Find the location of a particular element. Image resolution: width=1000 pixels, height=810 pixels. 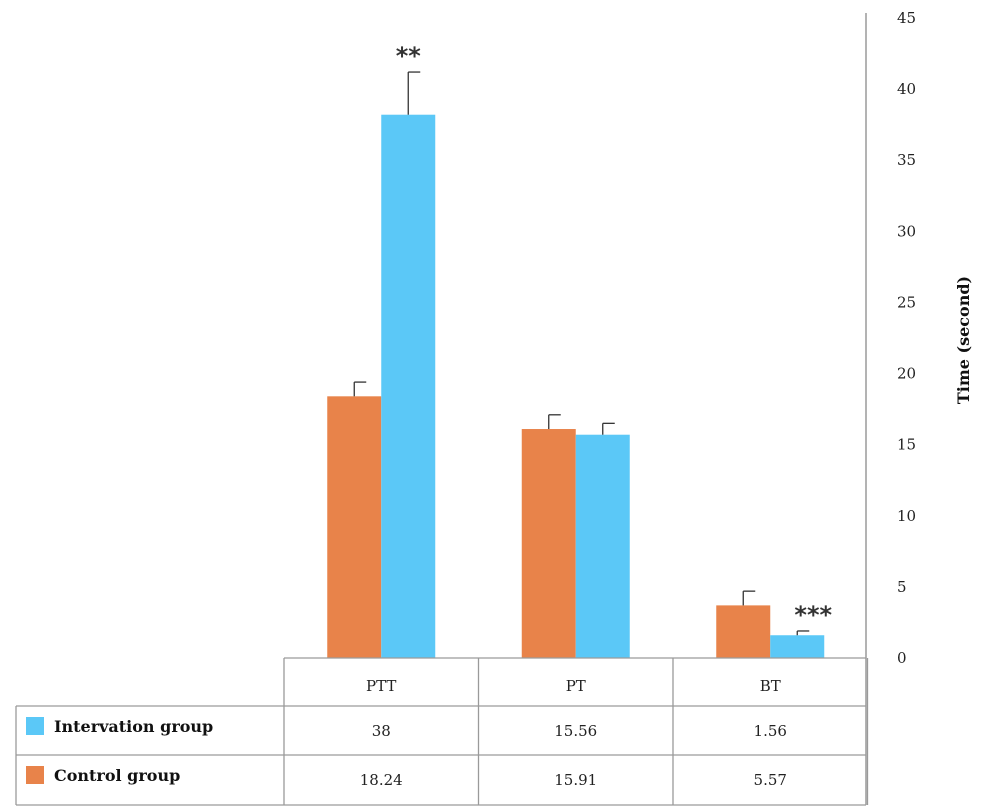

bar-control-group-ptt is located at coordinates (354, 527).